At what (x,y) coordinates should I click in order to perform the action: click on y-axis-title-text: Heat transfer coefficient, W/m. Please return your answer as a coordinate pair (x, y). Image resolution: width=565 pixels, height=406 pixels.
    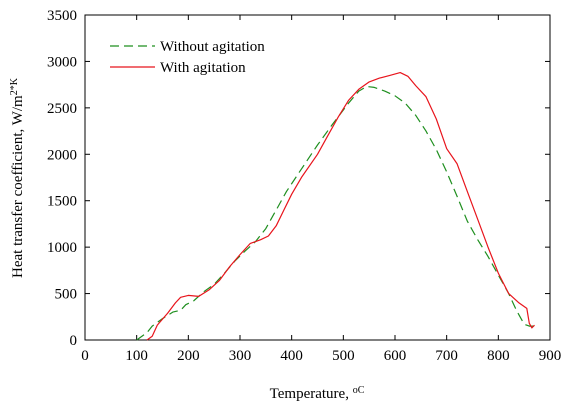
    Looking at the image, I should click on (18, 186).